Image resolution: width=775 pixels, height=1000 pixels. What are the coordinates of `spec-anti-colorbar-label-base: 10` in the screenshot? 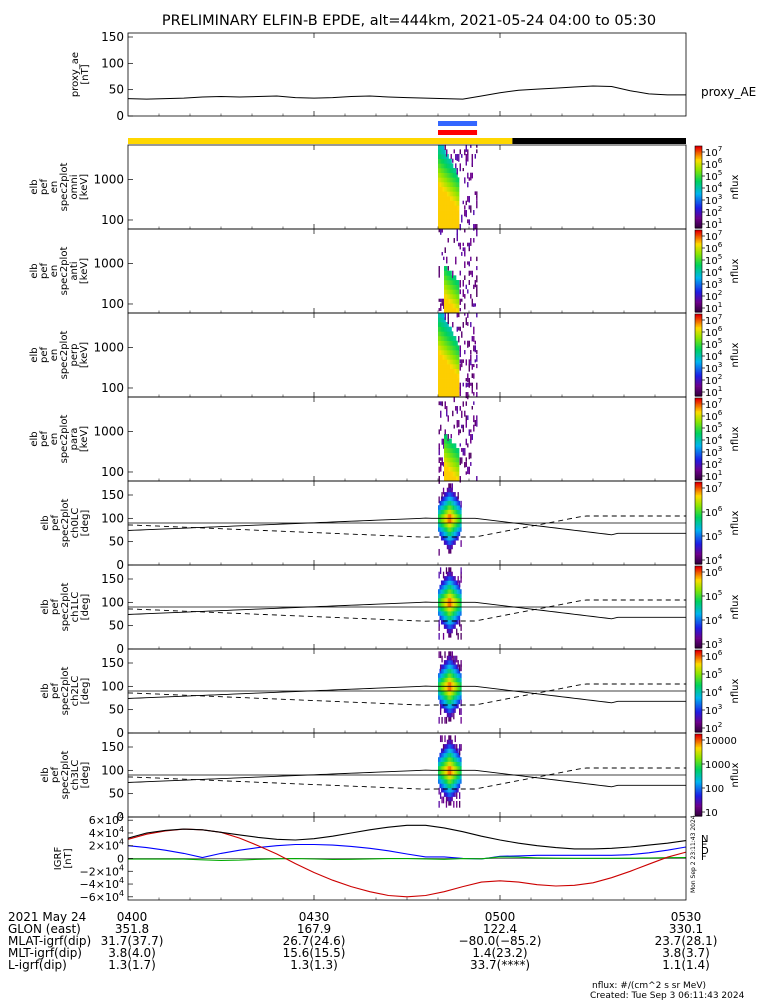 It's located at (711, 297).